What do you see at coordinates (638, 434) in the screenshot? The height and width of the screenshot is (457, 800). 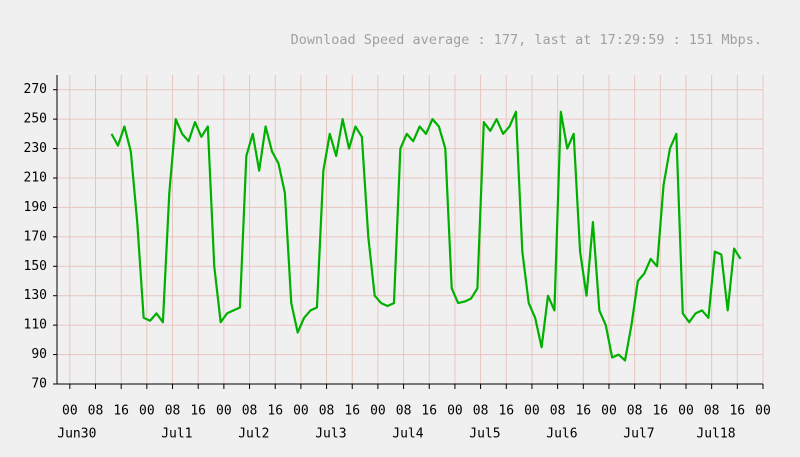 I see `x-day-label: Jul7` at bounding box center [638, 434].